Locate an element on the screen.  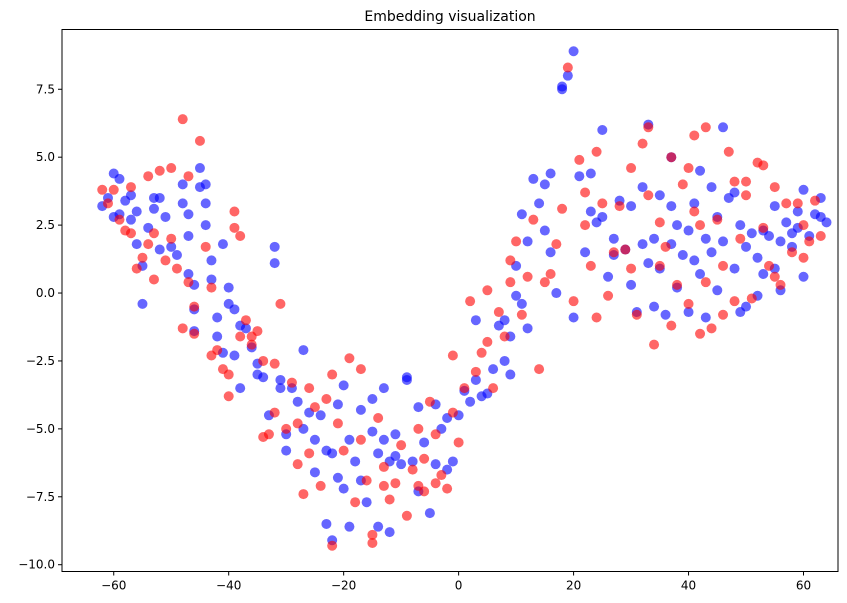
y-tick-label: −10.0 is located at coordinates (36, 565).